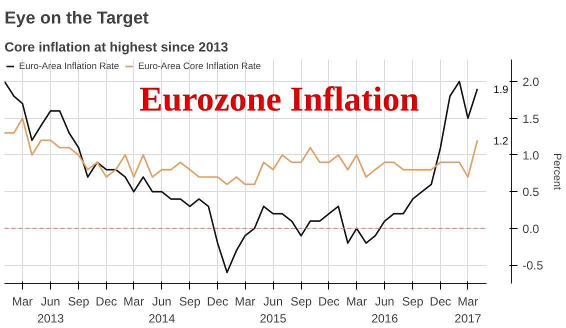  What do you see at coordinates (557, 171) in the screenshot?
I see `y-axis-title: Percent` at bounding box center [557, 171].